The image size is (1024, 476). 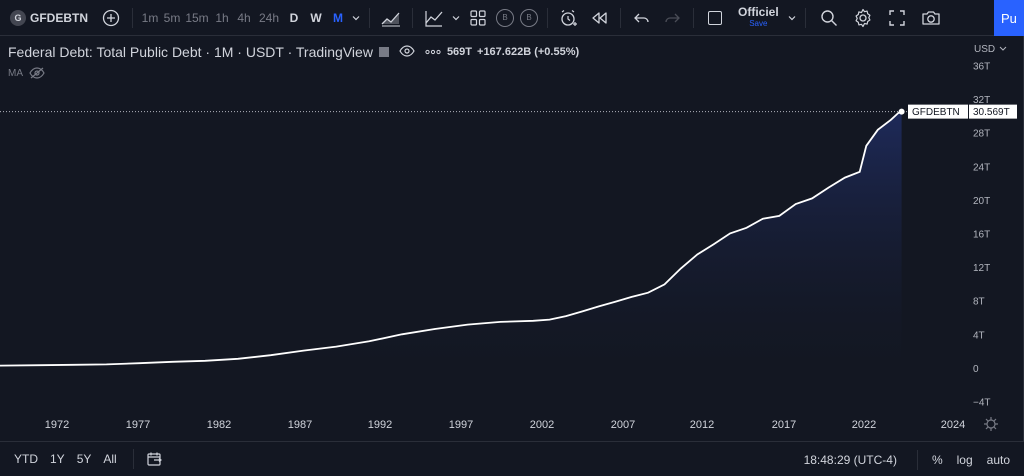 What do you see at coordinates (15, 73) in the screenshot?
I see `indicator-label: MA` at bounding box center [15, 73].